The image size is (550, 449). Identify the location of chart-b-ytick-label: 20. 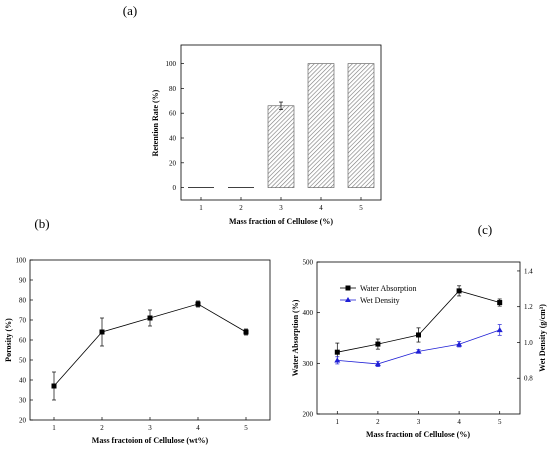
(23, 421).